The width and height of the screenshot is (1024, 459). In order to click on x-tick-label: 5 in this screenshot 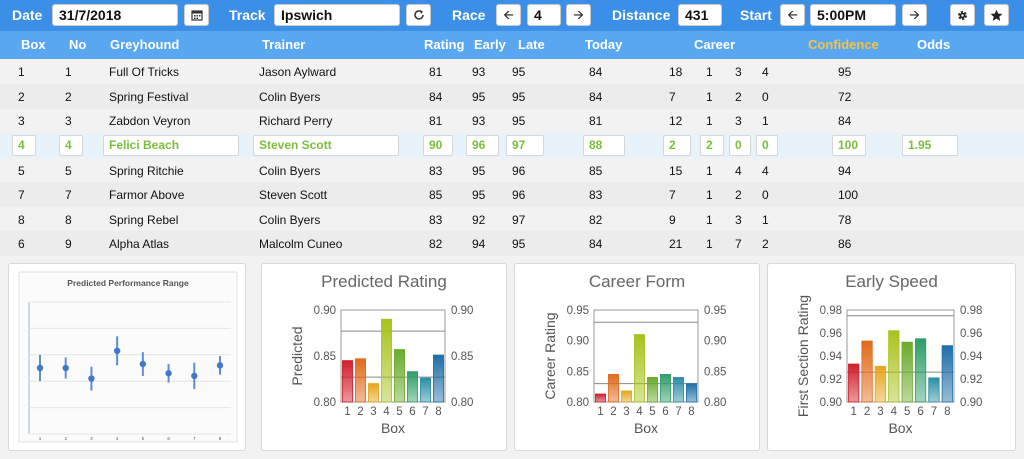, I will do `click(143, 438)`.